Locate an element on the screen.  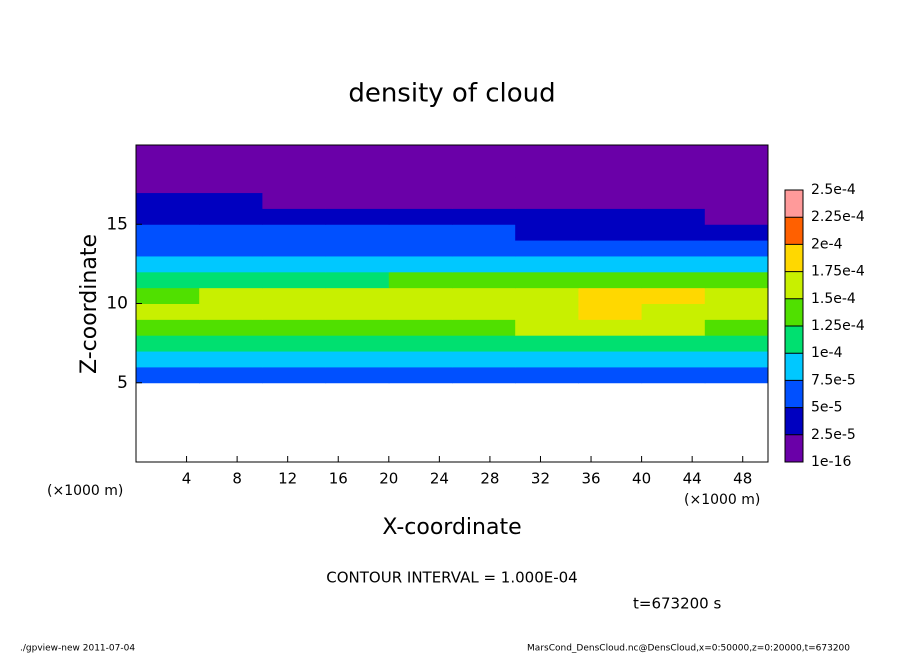
colorbar-label: 2.5e-5 is located at coordinates (833, 435).